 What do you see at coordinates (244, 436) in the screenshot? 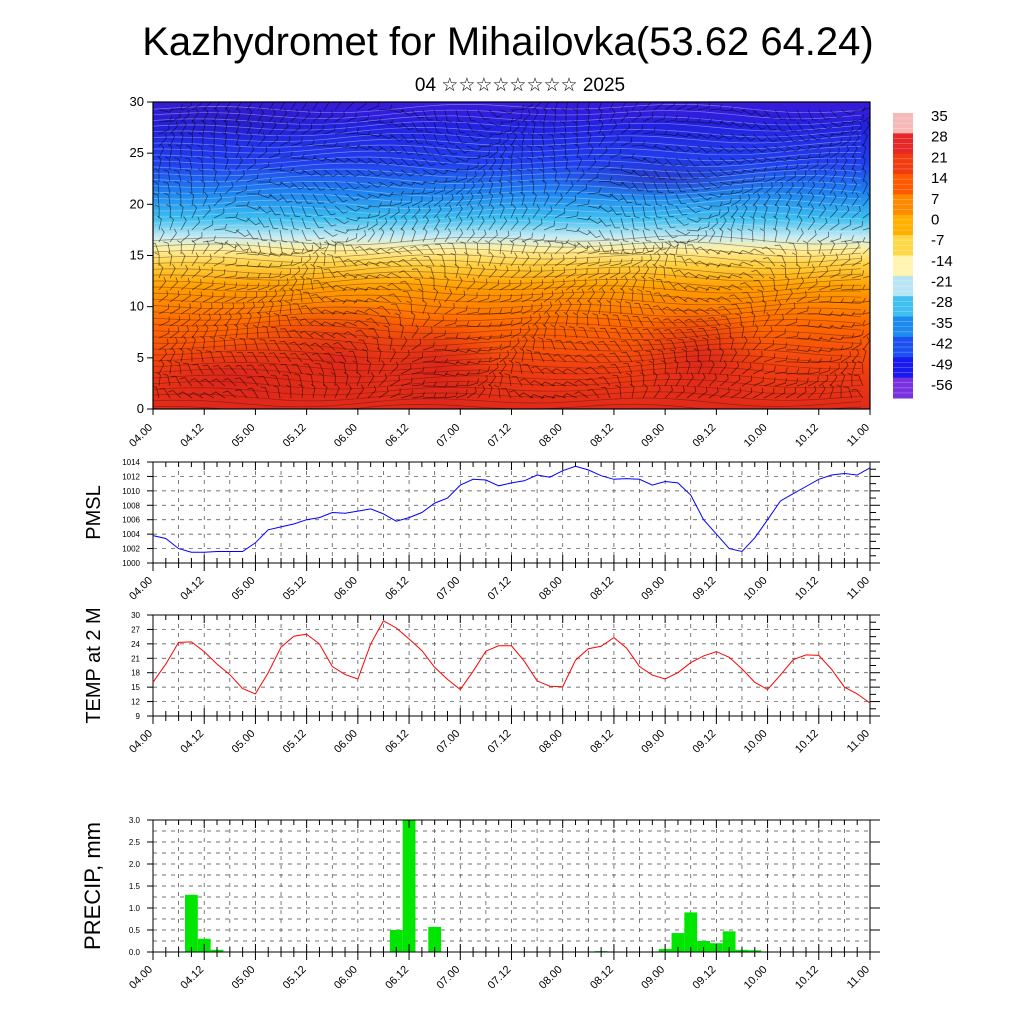
I see `x-tick-label: 05.00` at bounding box center [244, 436].